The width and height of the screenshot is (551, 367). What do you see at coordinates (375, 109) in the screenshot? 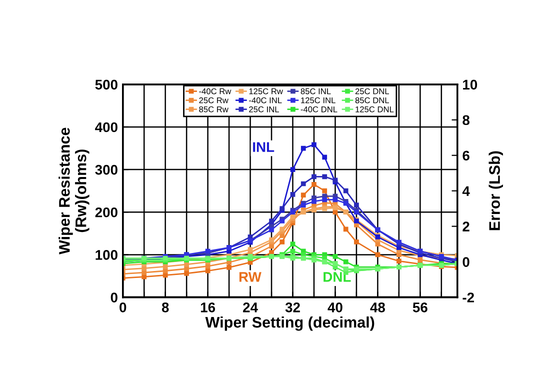
I see `legend-label: 125C DNL` at bounding box center [375, 109].